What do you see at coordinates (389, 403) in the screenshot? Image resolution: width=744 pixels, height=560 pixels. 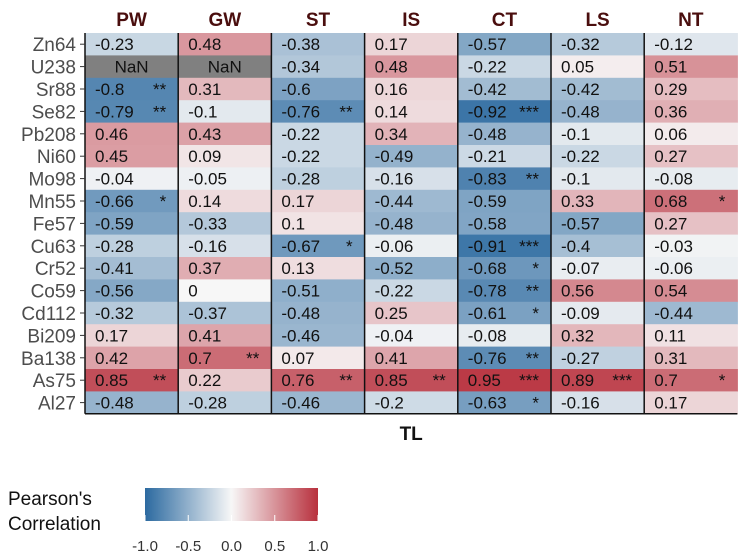 I see `cell-value: -0.2` at bounding box center [389, 403].